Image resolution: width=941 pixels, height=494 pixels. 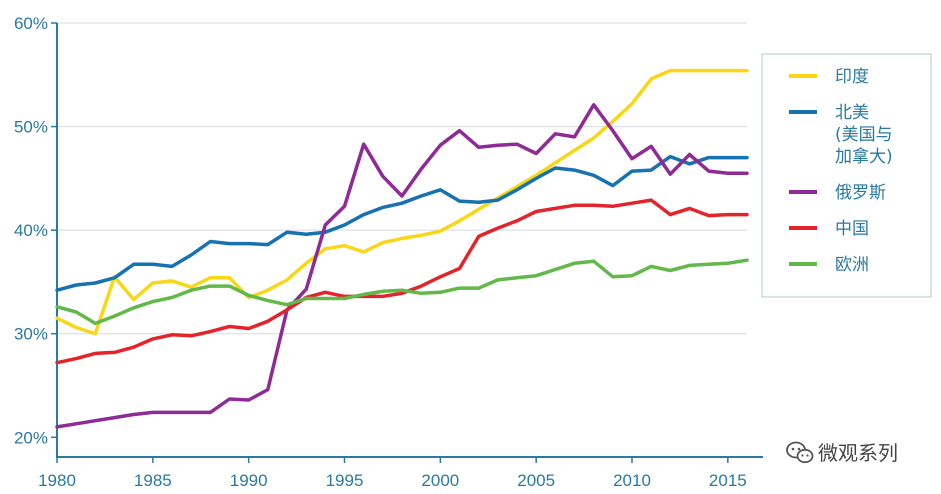 I want to click on watermark-text: 微观系列, so click(x=858, y=453).